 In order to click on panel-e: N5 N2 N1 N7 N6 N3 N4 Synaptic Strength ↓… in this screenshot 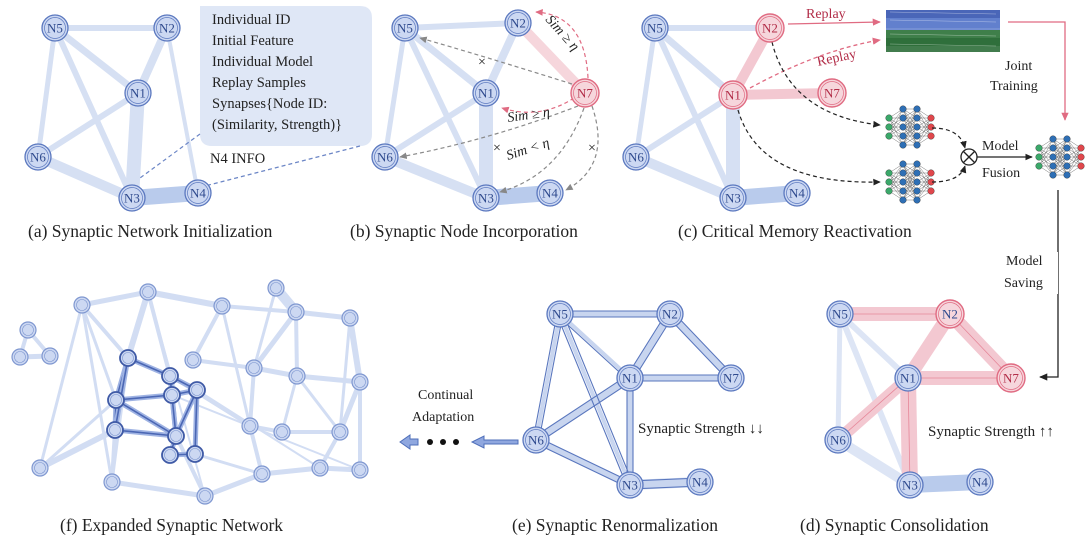, I will do `click(638, 417)`.